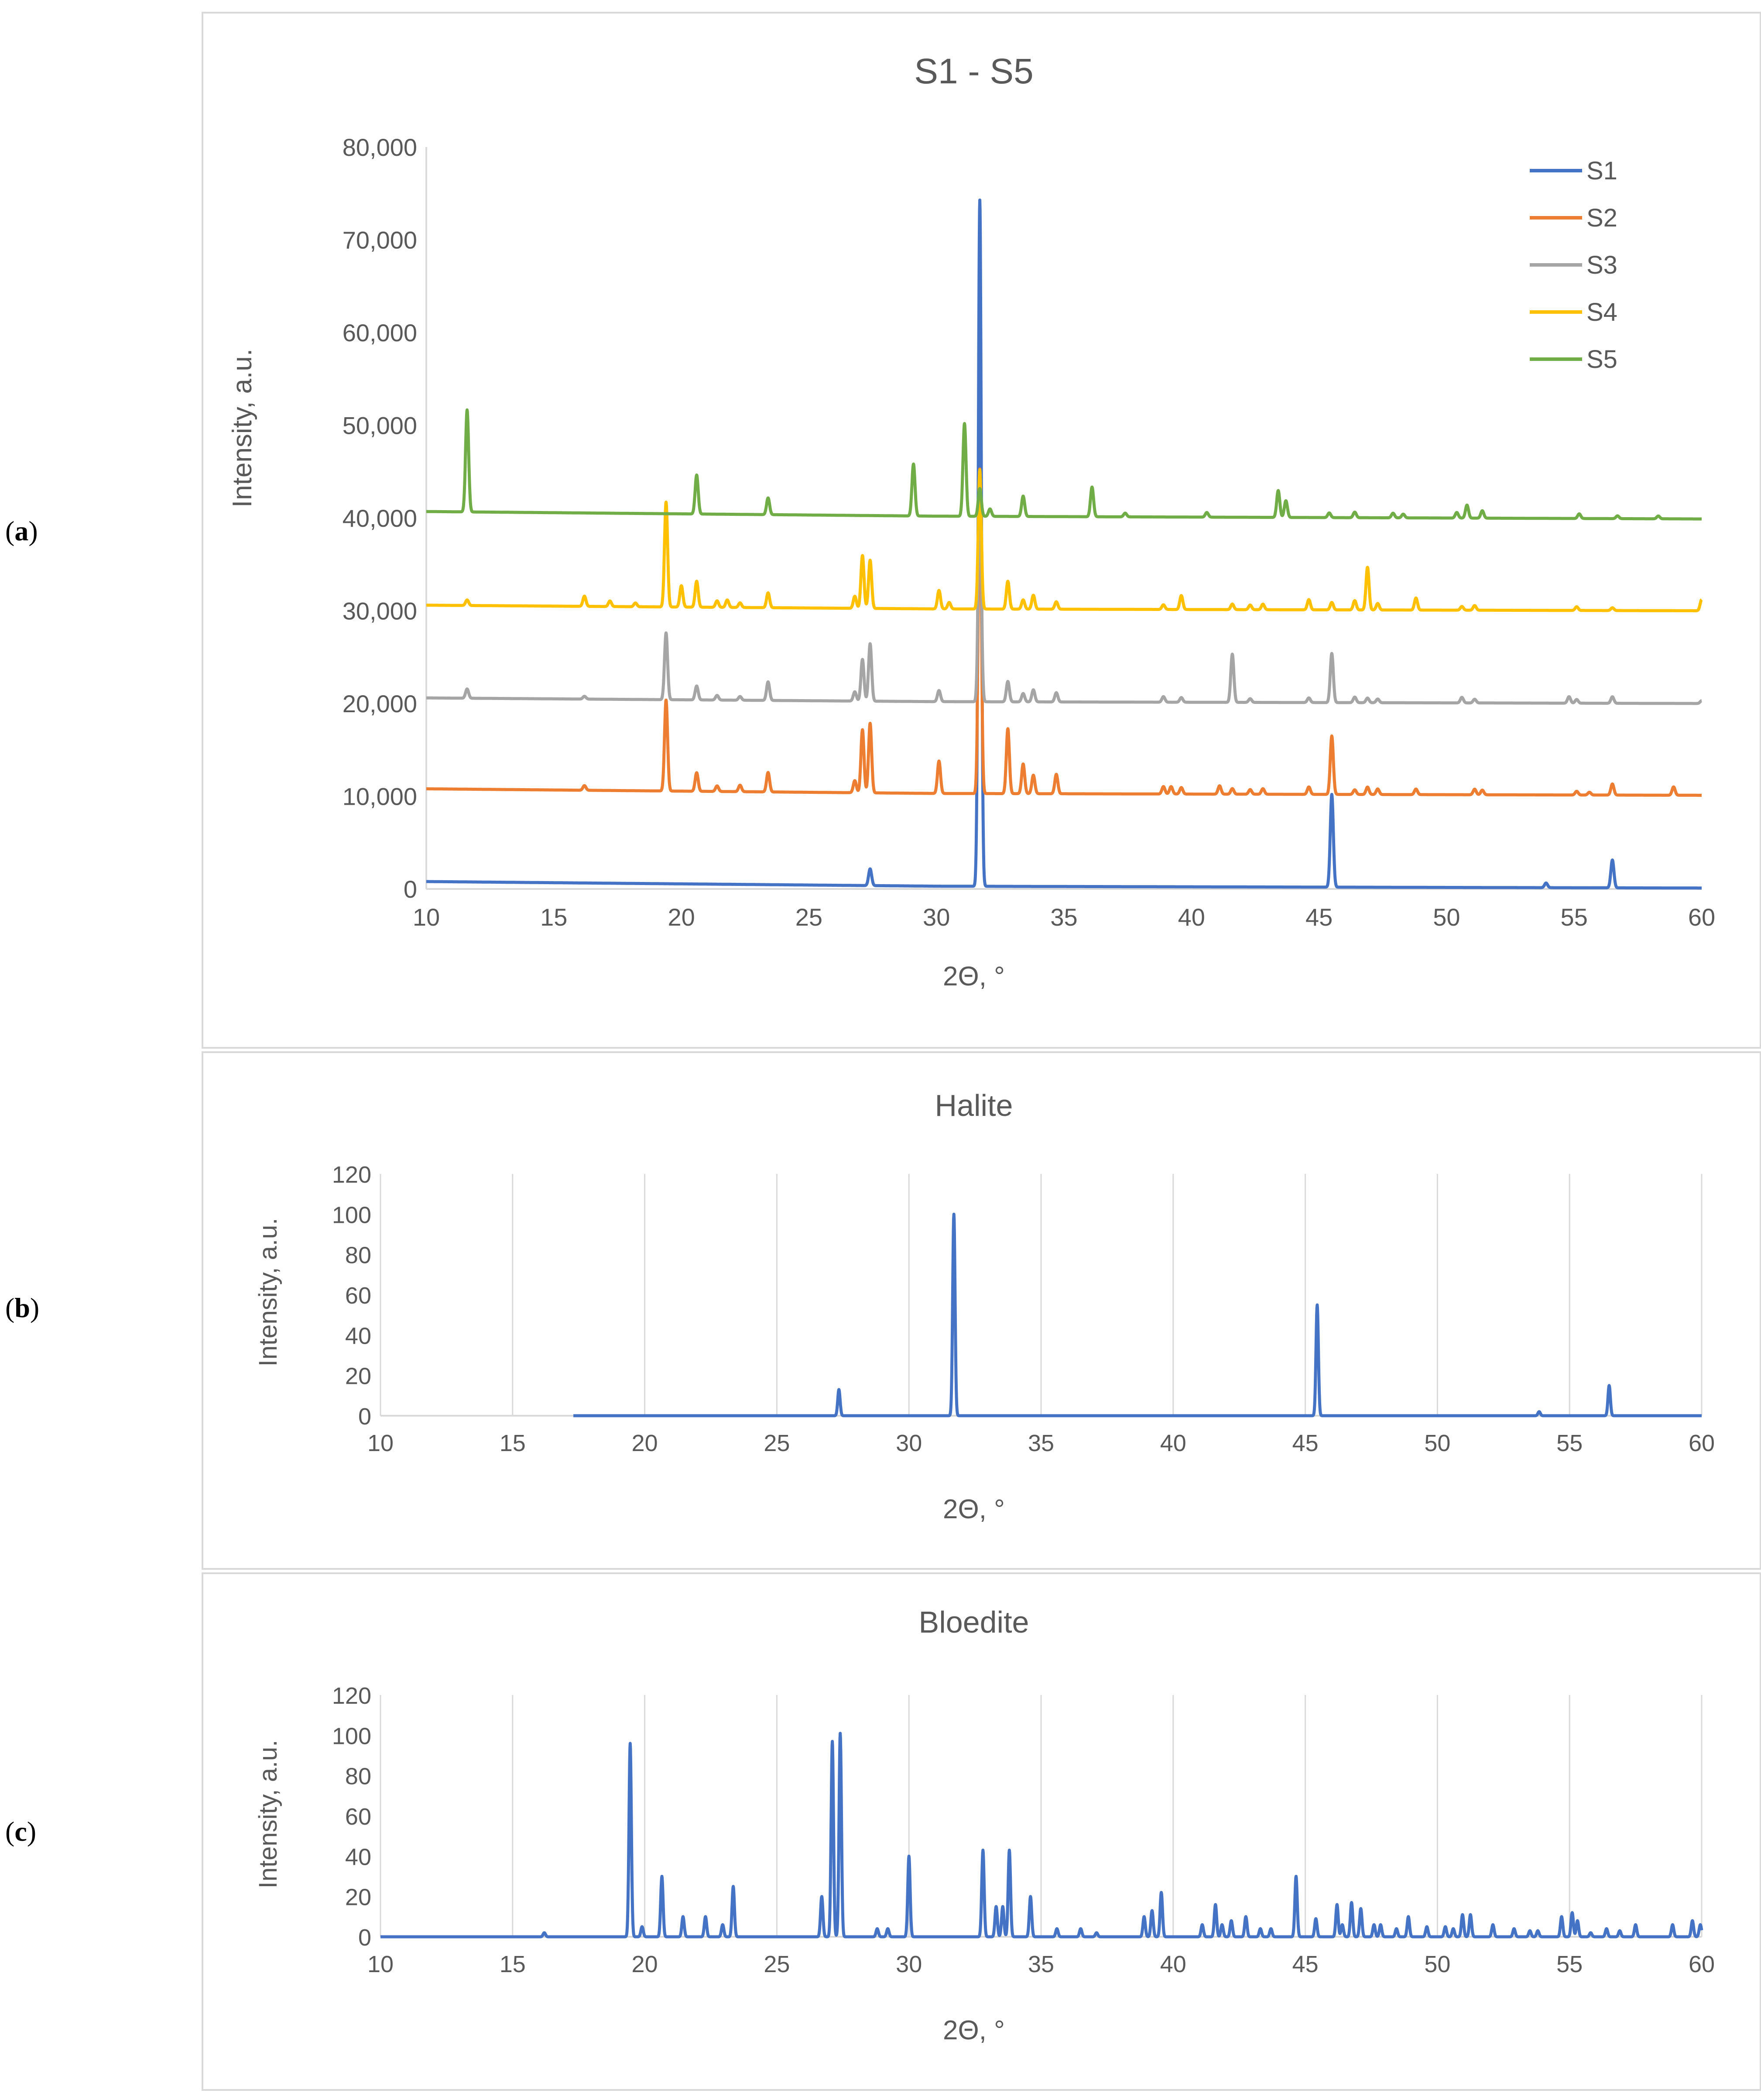 The image size is (1761, 2100). Describe the element at coordinates (1601, 265) in the screenshot. I see `legend-label-s3: S3` at that location.